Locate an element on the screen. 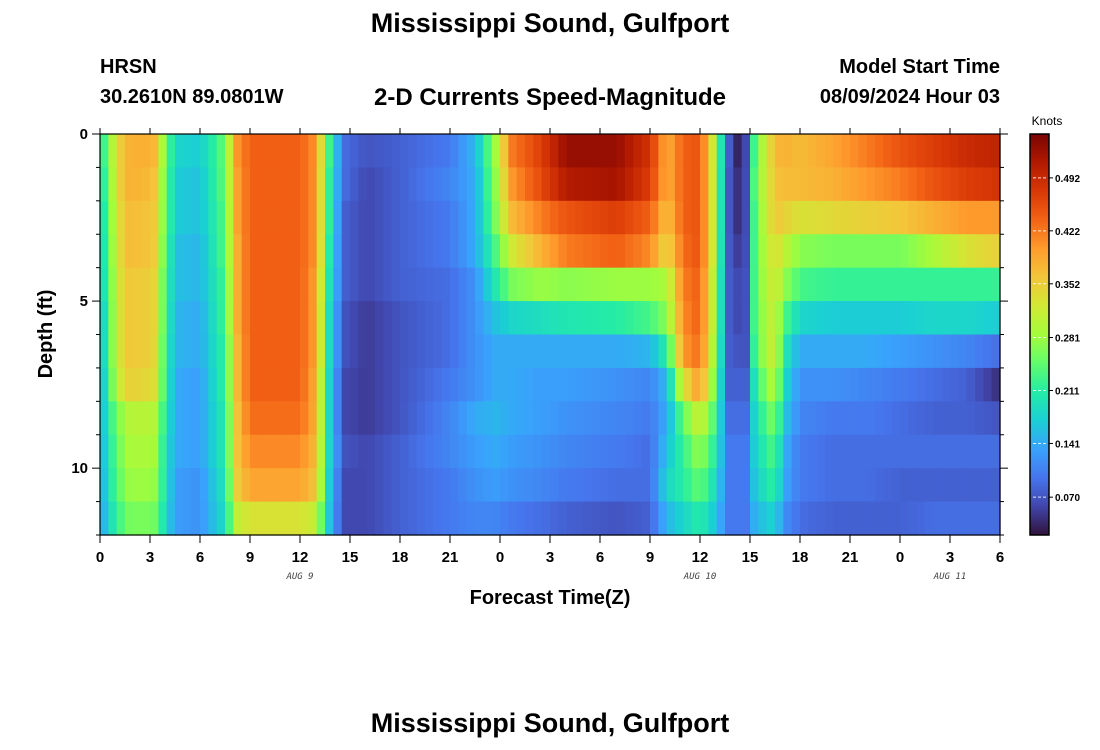 The height and width of the screenshot is (750, 1100). station-coordinates: 30.2610N 89.0801W is located at coordinates (192, 97).